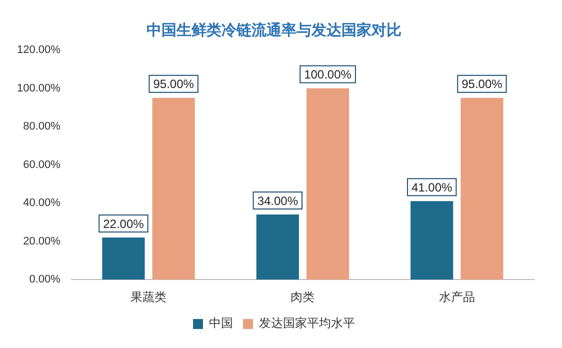 Image resolution: width=562 pixels, height=348 pixels. What do you see at coordinates (42, 241) in the screenshot?
I see `y-tick-label: 20.00%` at bounding box center [42, 241].